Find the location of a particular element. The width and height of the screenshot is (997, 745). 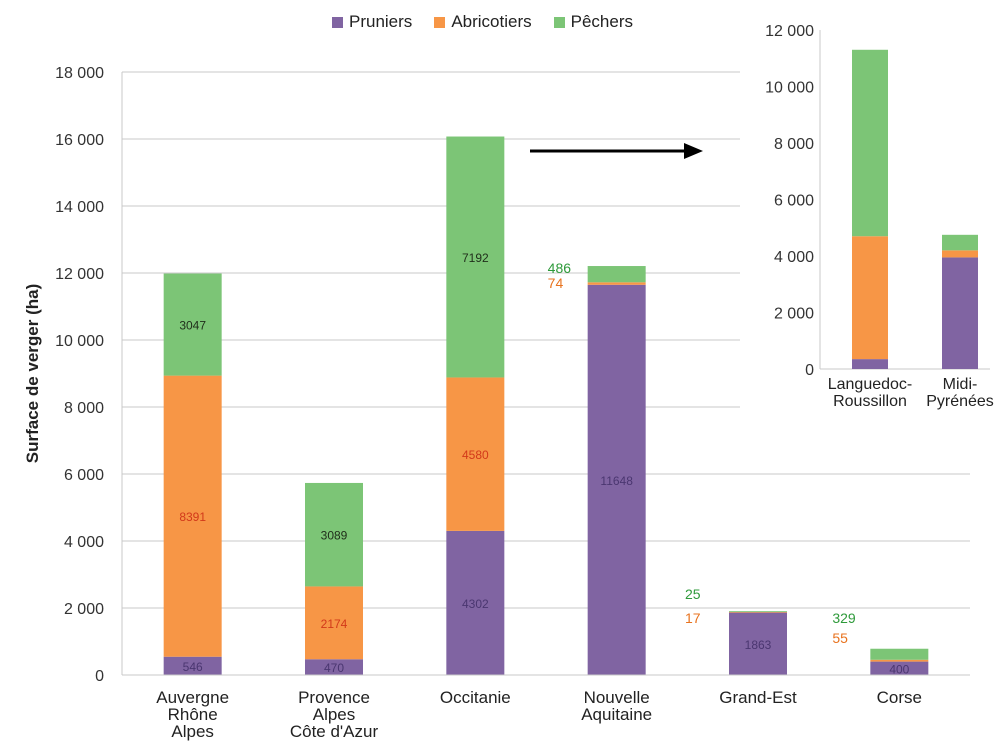

y-tick-label: 14 000 is located at coordinates (79, 207).